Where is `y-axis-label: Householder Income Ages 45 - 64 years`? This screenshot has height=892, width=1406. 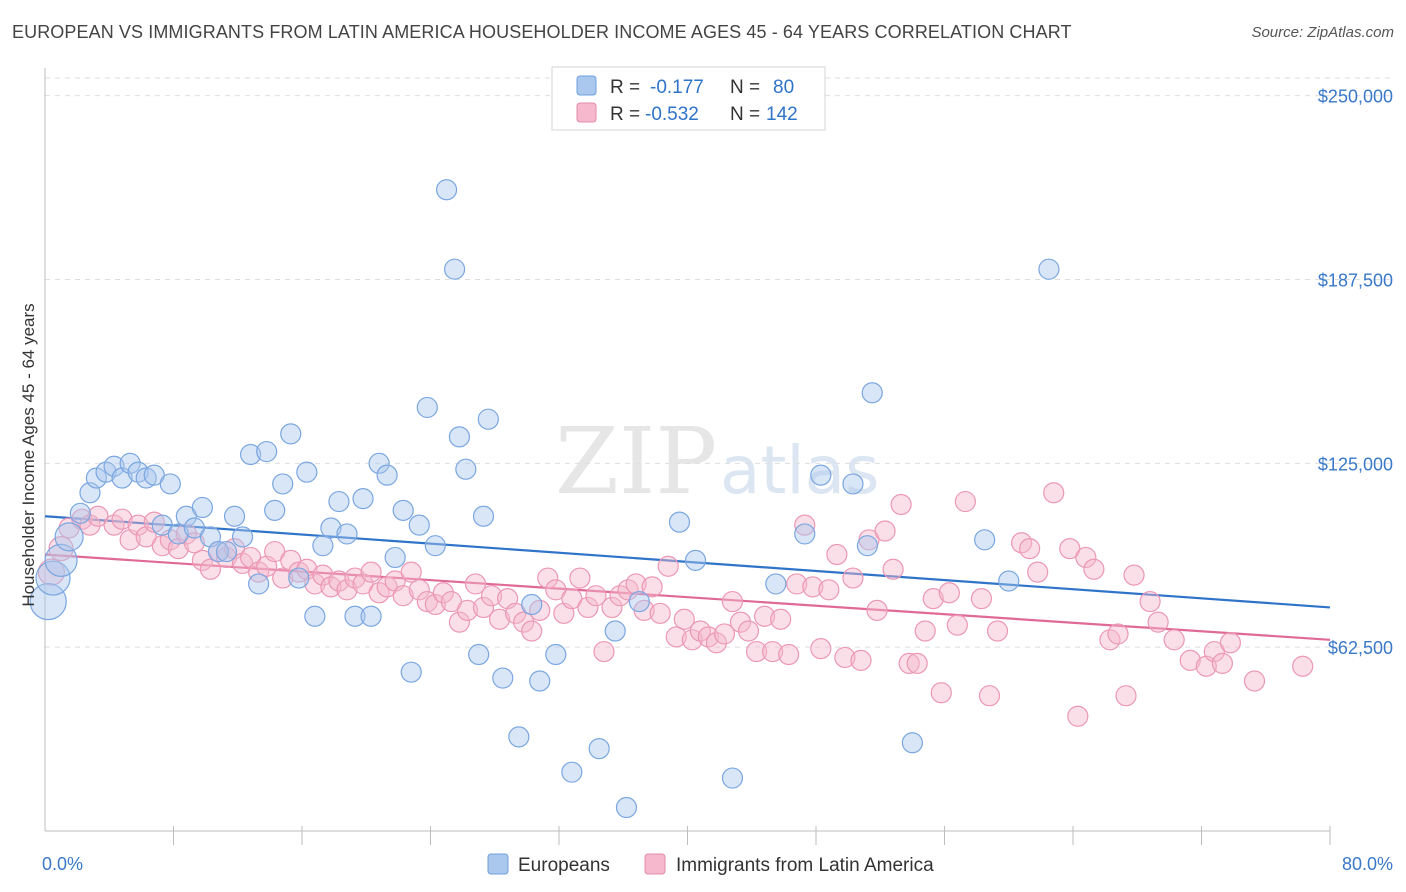 y-axis-label: Householder Income Ages 45 - 64 years is located at coordinates (28, 454).